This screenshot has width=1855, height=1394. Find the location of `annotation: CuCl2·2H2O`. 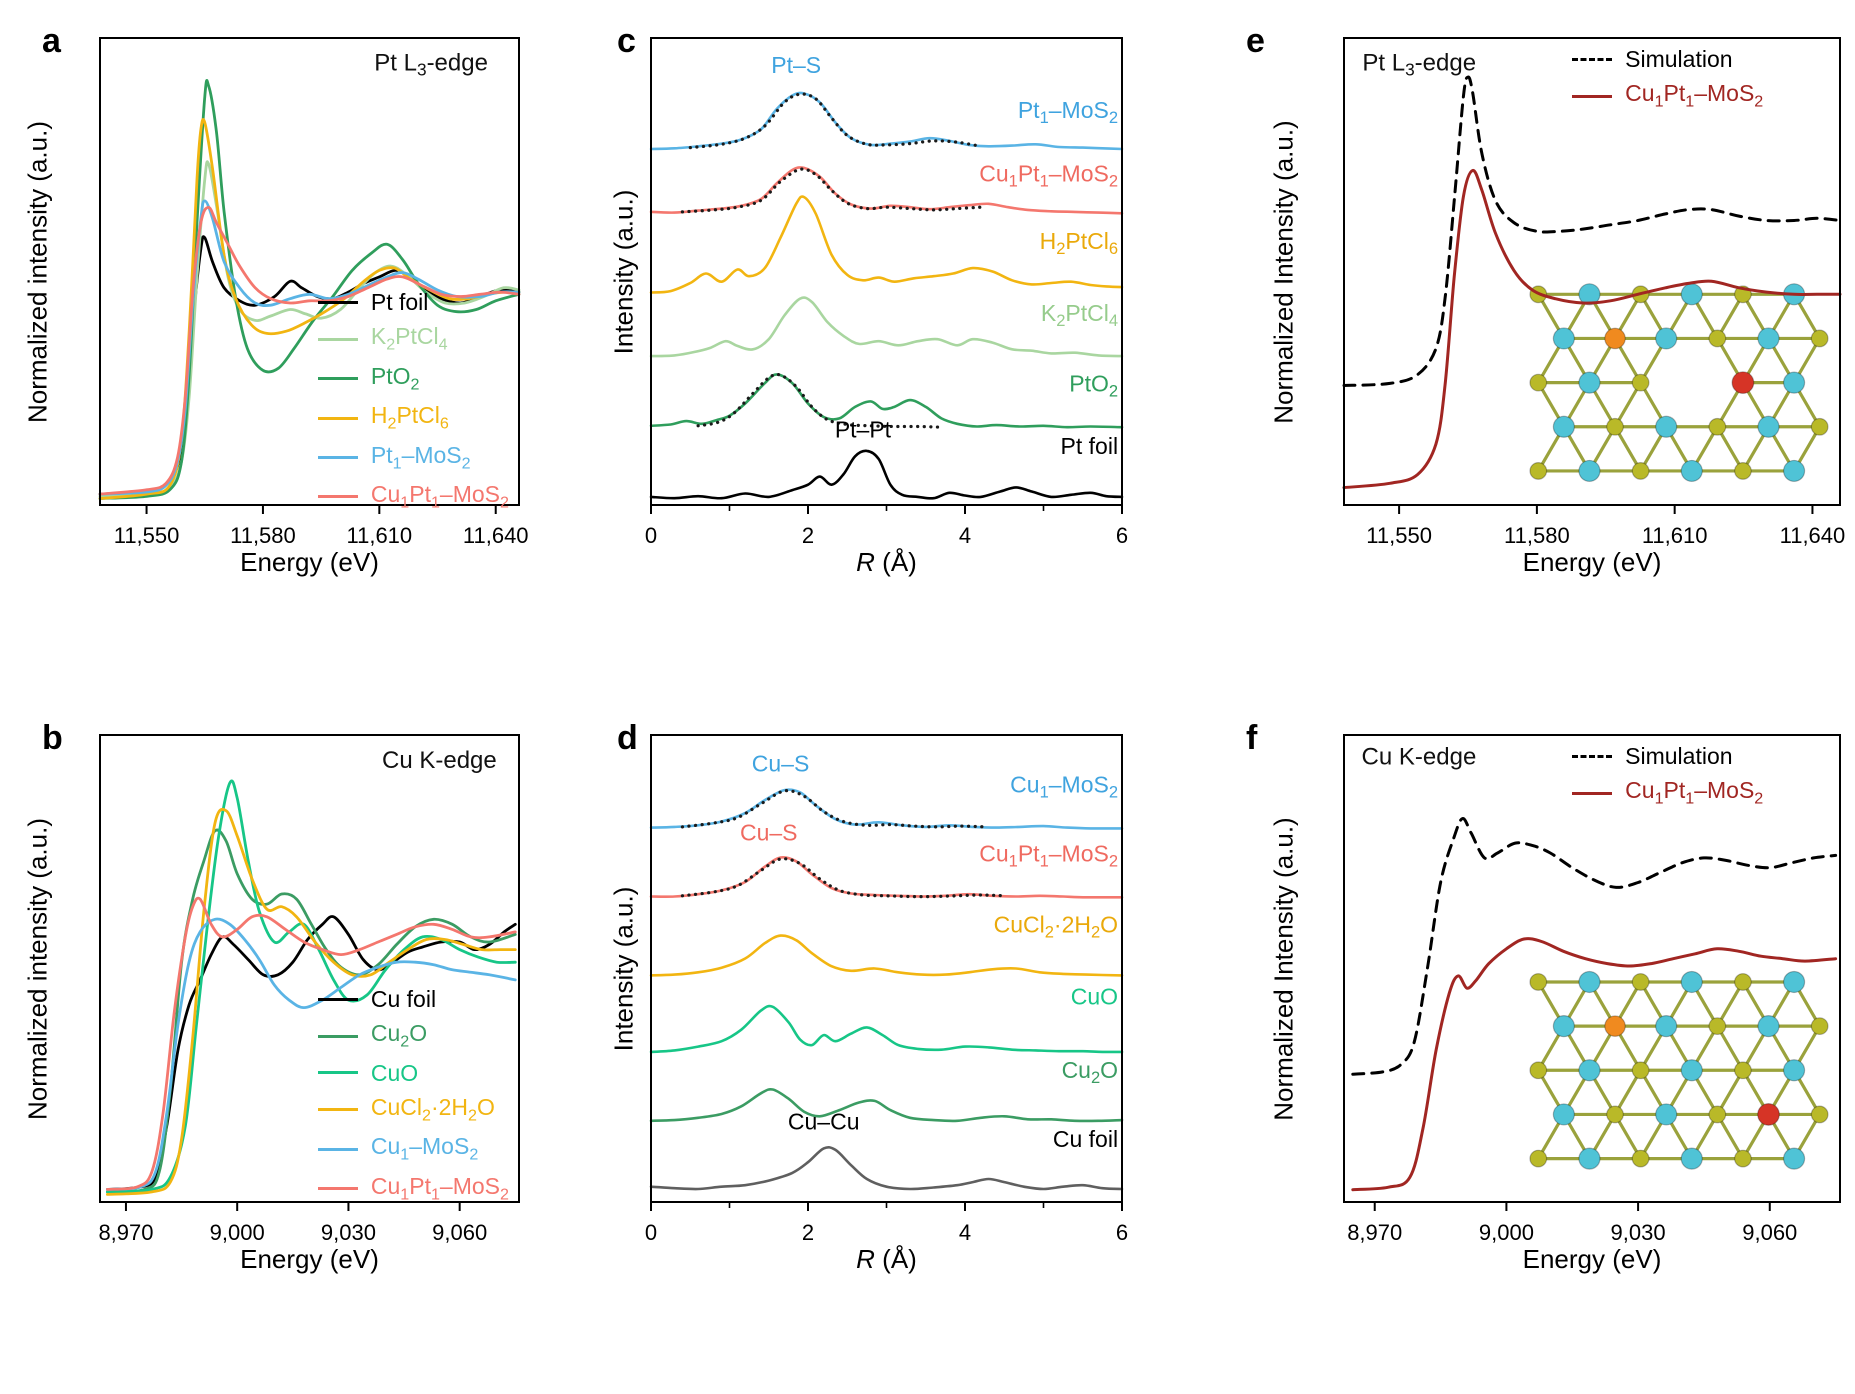

annotation: CuCl2·2H2O is located at coordinates (1056, 927).